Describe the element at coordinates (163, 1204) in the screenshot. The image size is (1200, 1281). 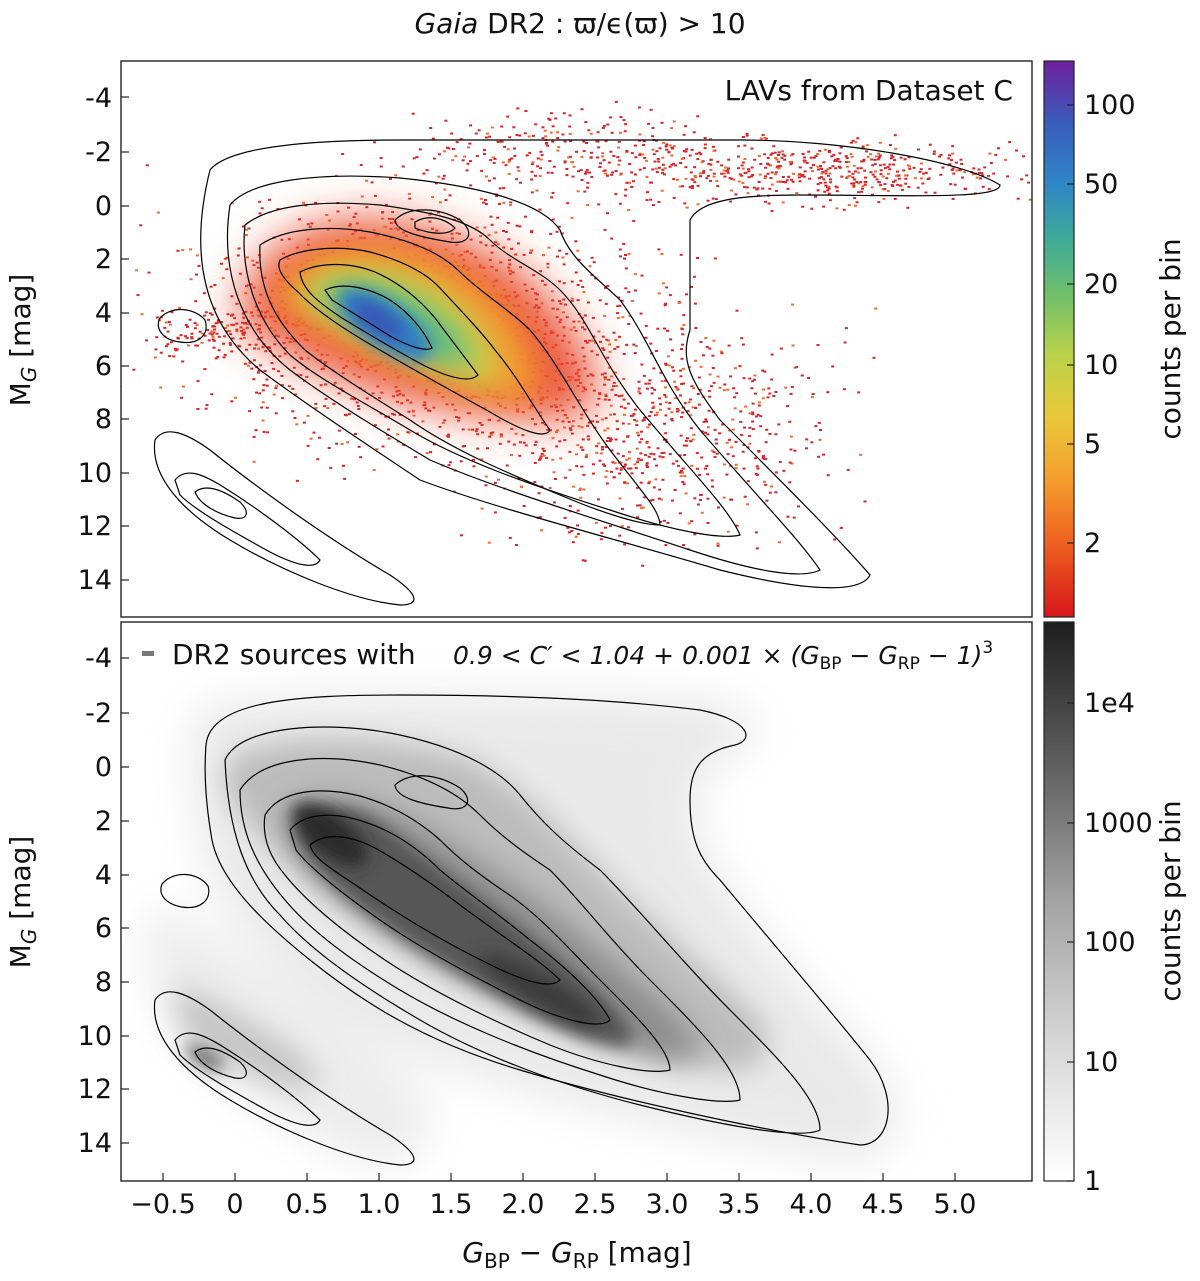
I see `x-tick-label: −0.5` at that location.